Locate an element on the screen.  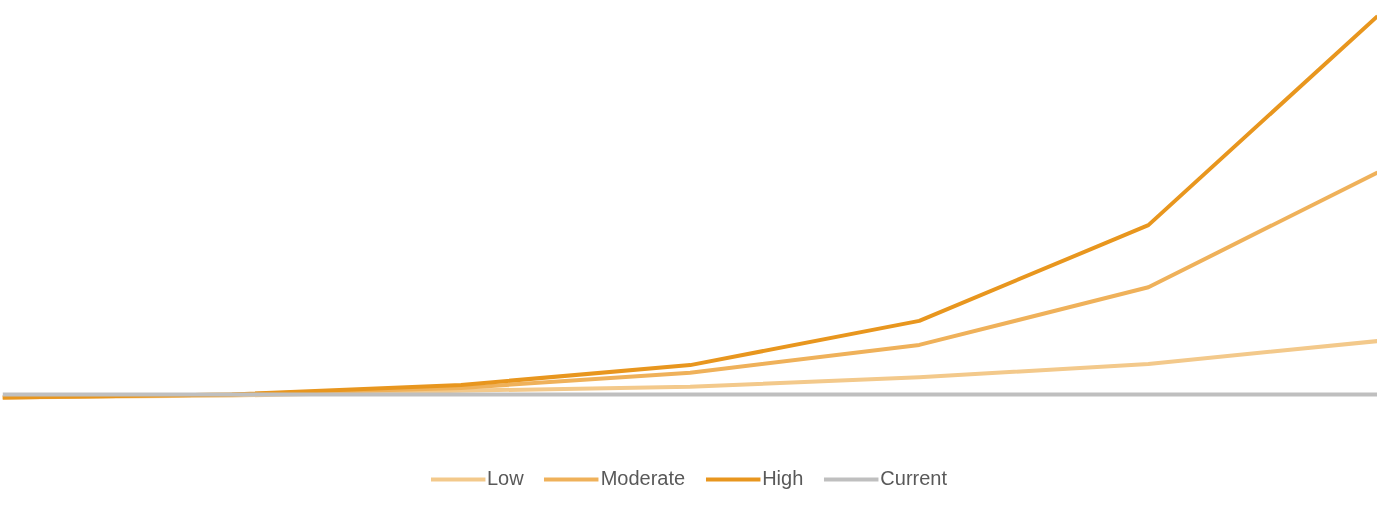
legend-label: Current is located at coordinates (914, 478).